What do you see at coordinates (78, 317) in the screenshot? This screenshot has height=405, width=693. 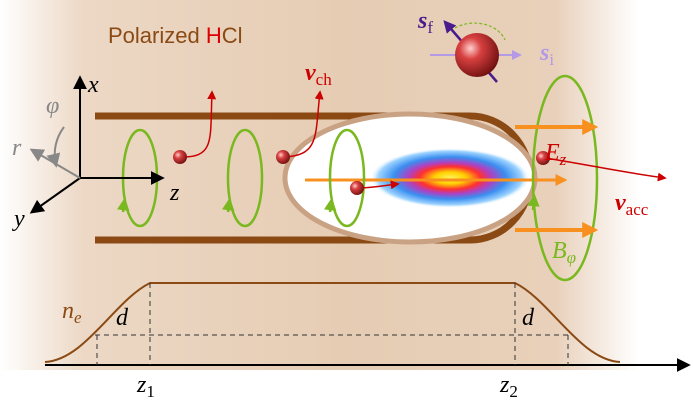 I see `subscript: e` at bounding box center [78, 317].